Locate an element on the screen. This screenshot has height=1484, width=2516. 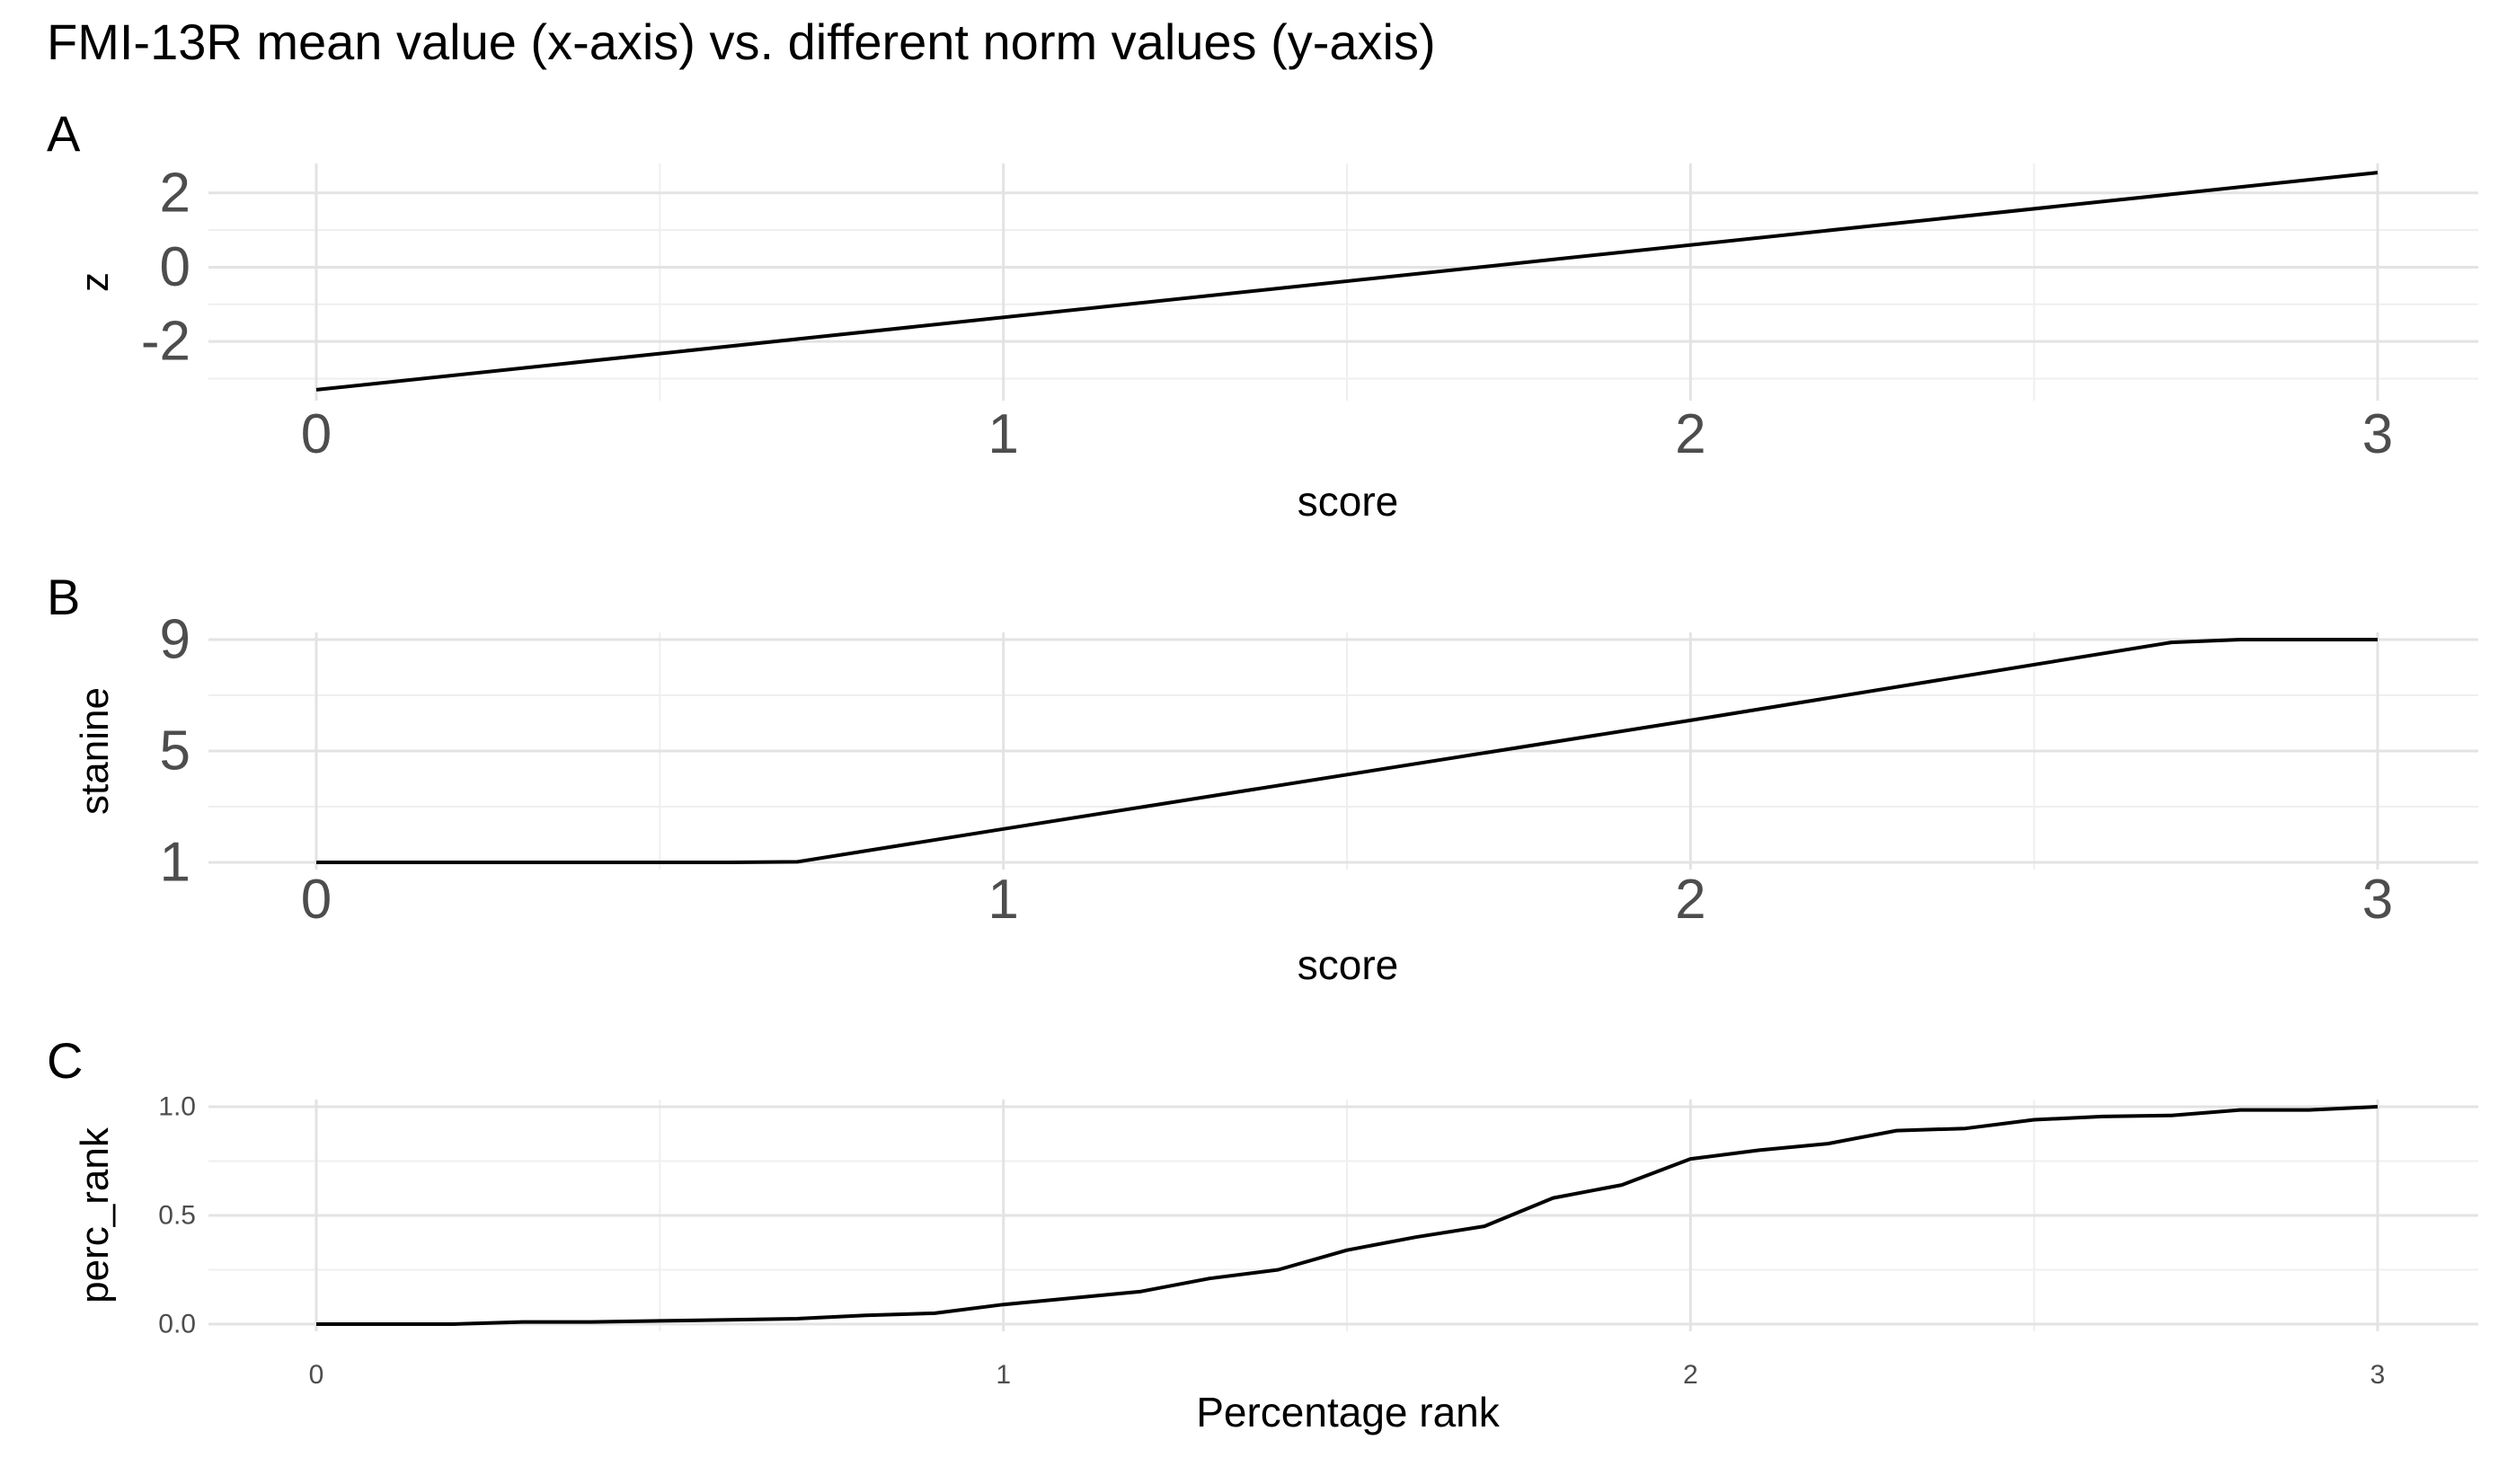
y-tick-label: 0.0 is located at coordinates (177, 1324).